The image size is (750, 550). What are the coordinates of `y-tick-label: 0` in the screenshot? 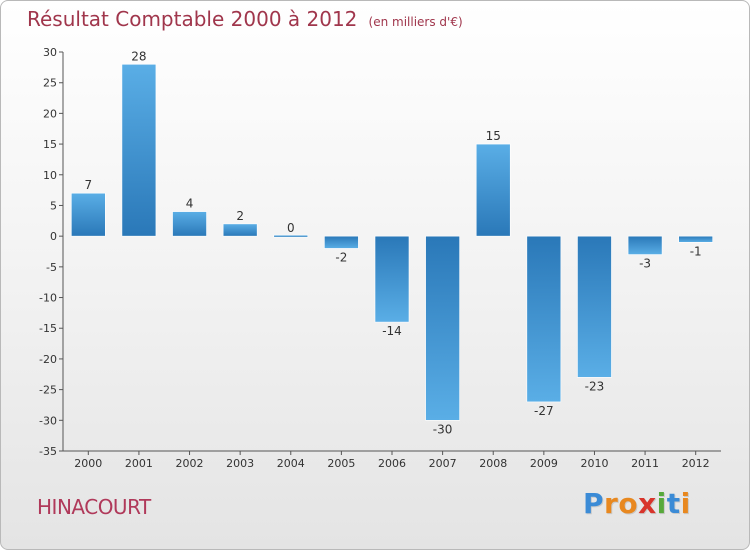 It's located at (53, 236).